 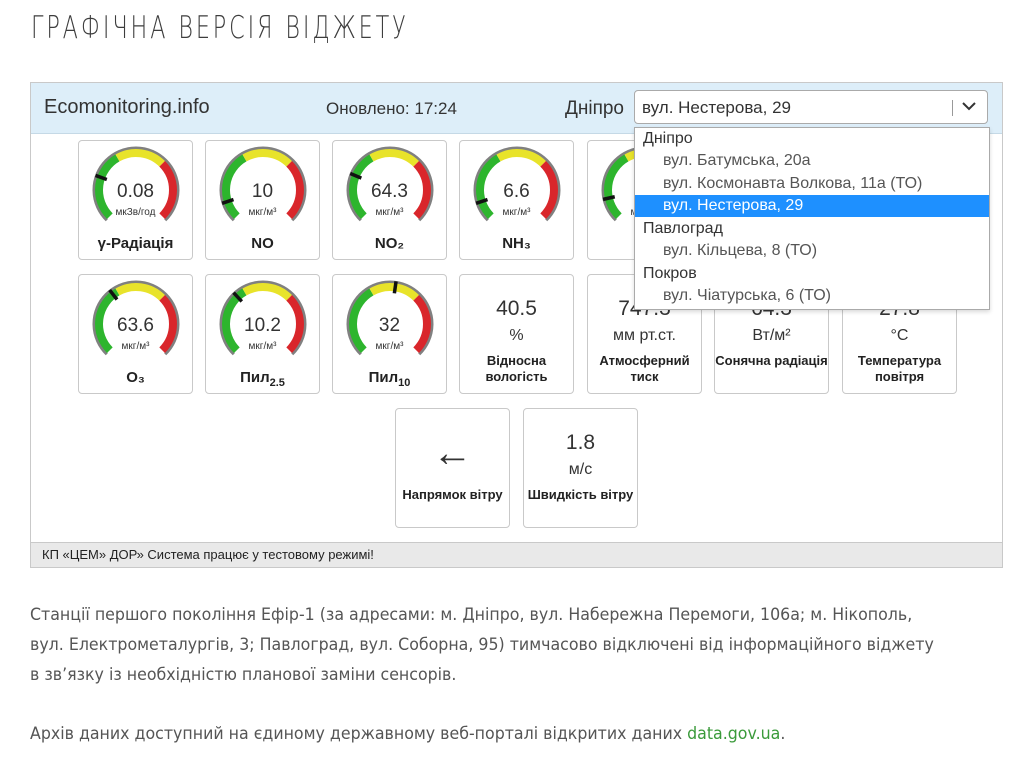 What do you see at coordinates (135, 243) in the screenshot?
I see `gauge-label: γ-Радіація` at bounding box center [135, 243].